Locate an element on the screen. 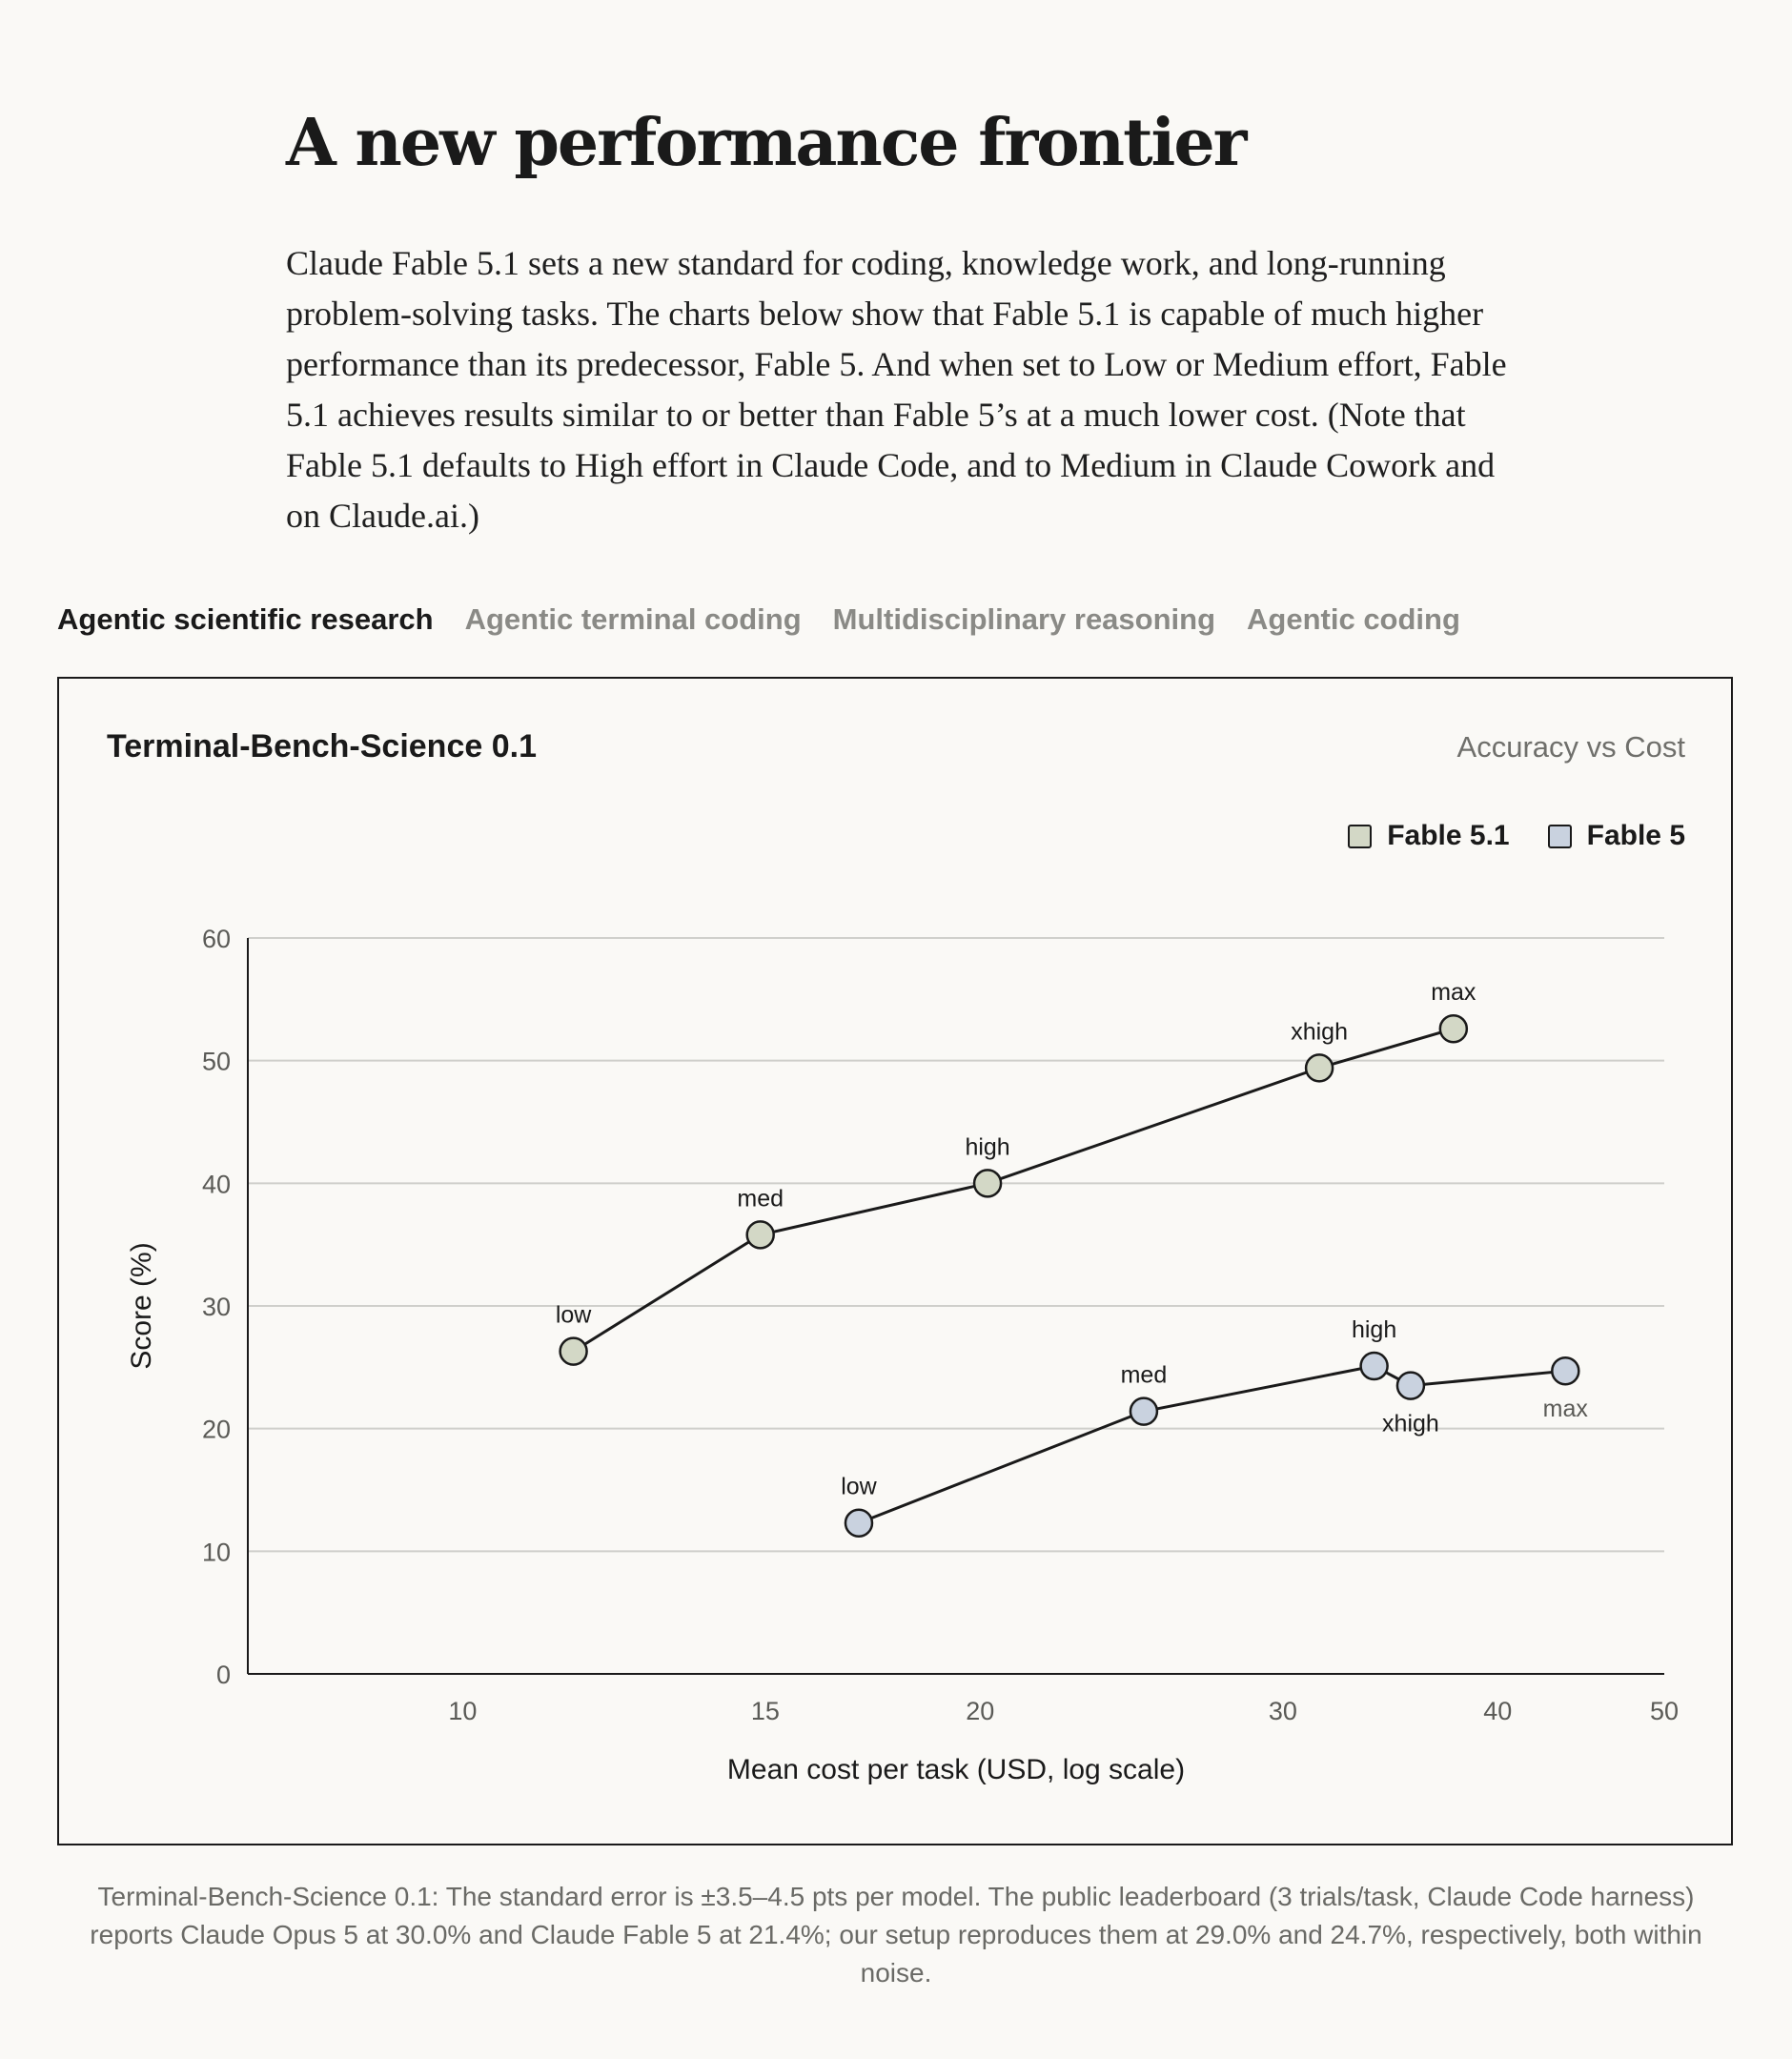 The image size is (1792, 2059). x-tick-label: 30 is located at coordinates (1283, 1711).